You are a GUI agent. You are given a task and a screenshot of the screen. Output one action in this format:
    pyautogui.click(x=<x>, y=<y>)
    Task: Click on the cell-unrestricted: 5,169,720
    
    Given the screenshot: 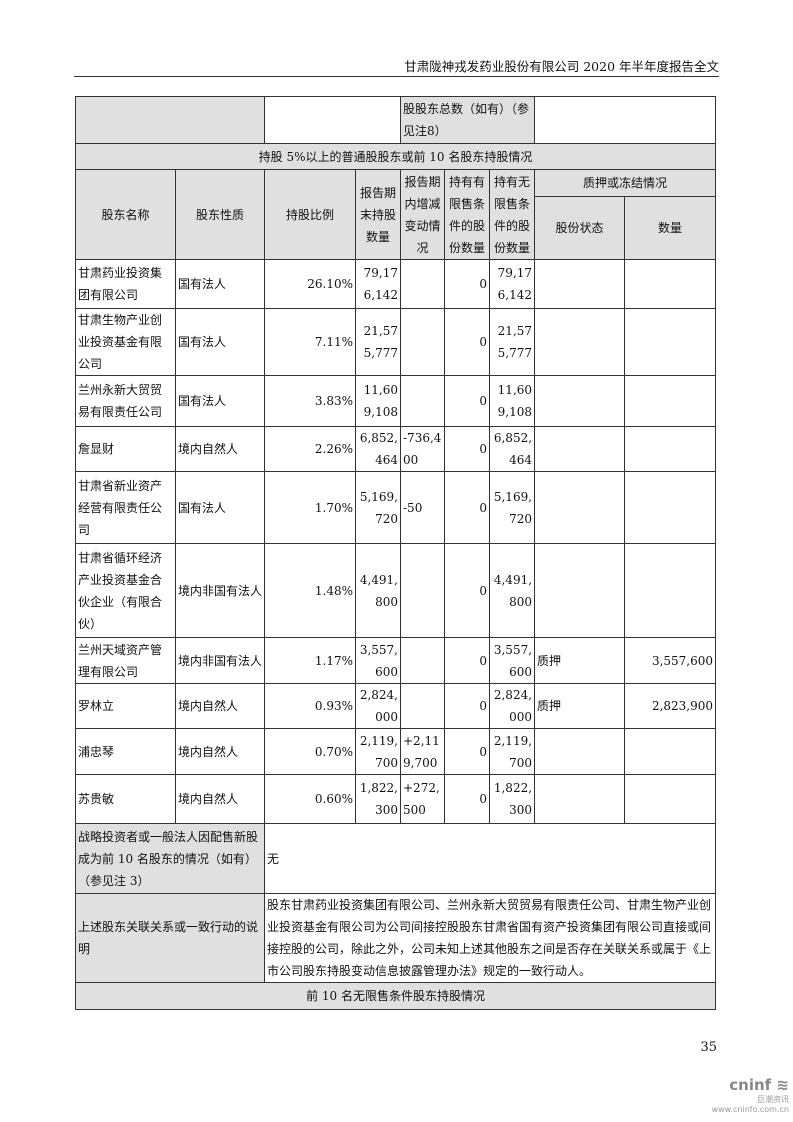 What is the action you would take?
    pyautogui.click(x=512, y=507)
    